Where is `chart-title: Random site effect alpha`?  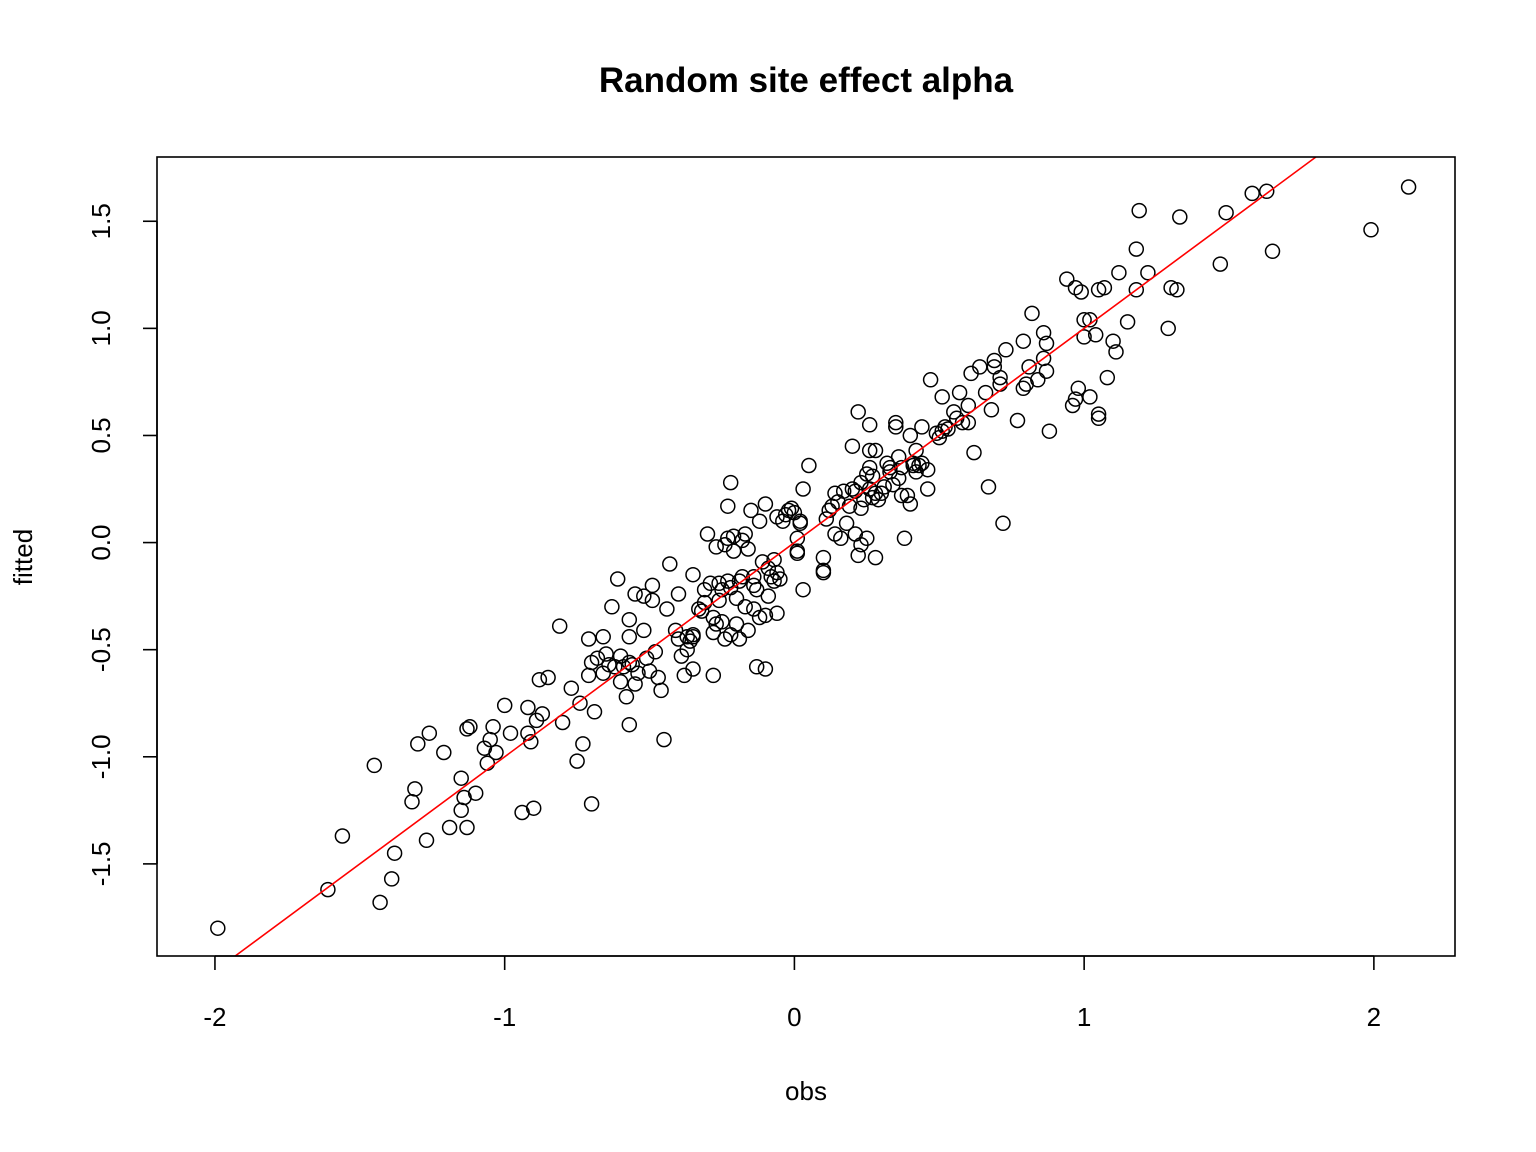
chart-title: Random site effect alpha is located at coordinates (806, 80).